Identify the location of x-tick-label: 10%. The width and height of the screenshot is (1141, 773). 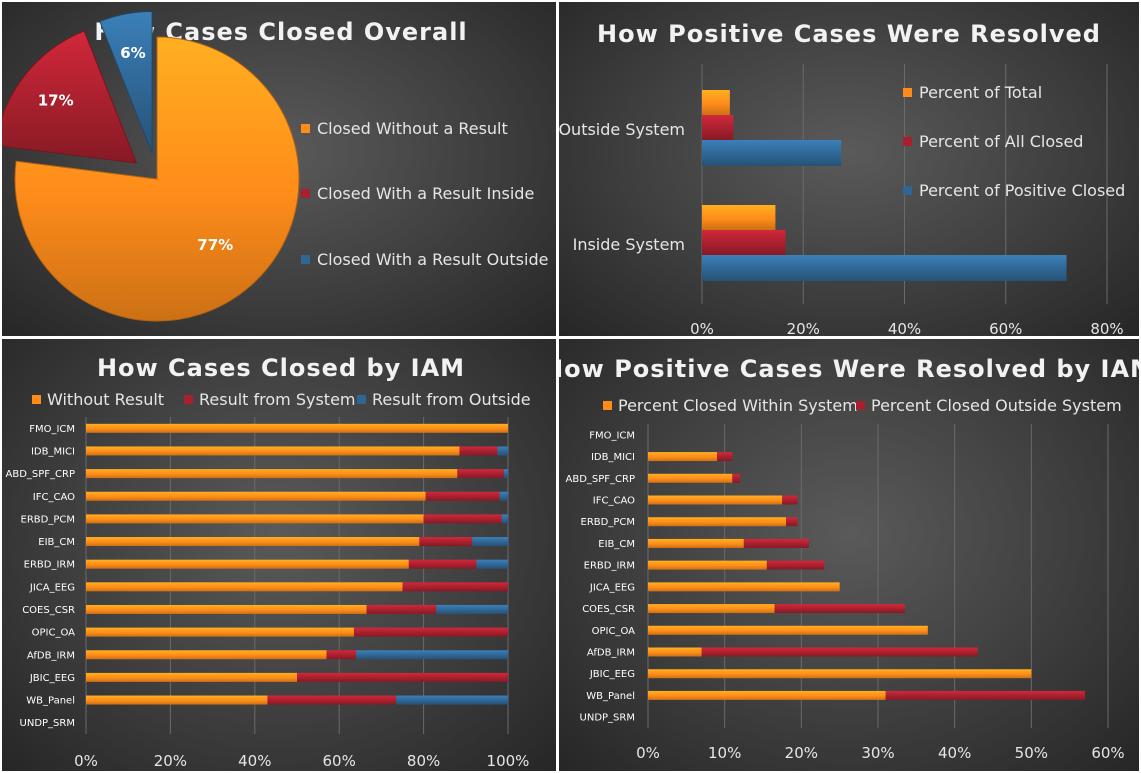
(724, 753).